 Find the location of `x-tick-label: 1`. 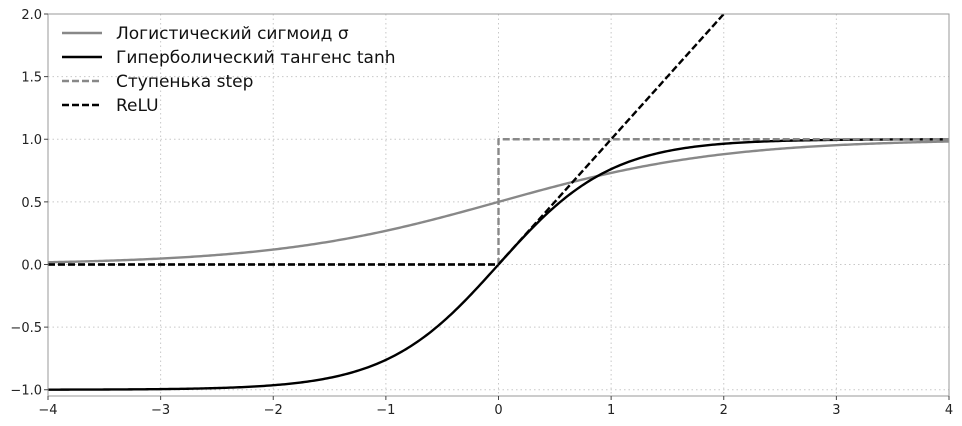

x-tick-label: 1 is located at coordinates (611, 410).